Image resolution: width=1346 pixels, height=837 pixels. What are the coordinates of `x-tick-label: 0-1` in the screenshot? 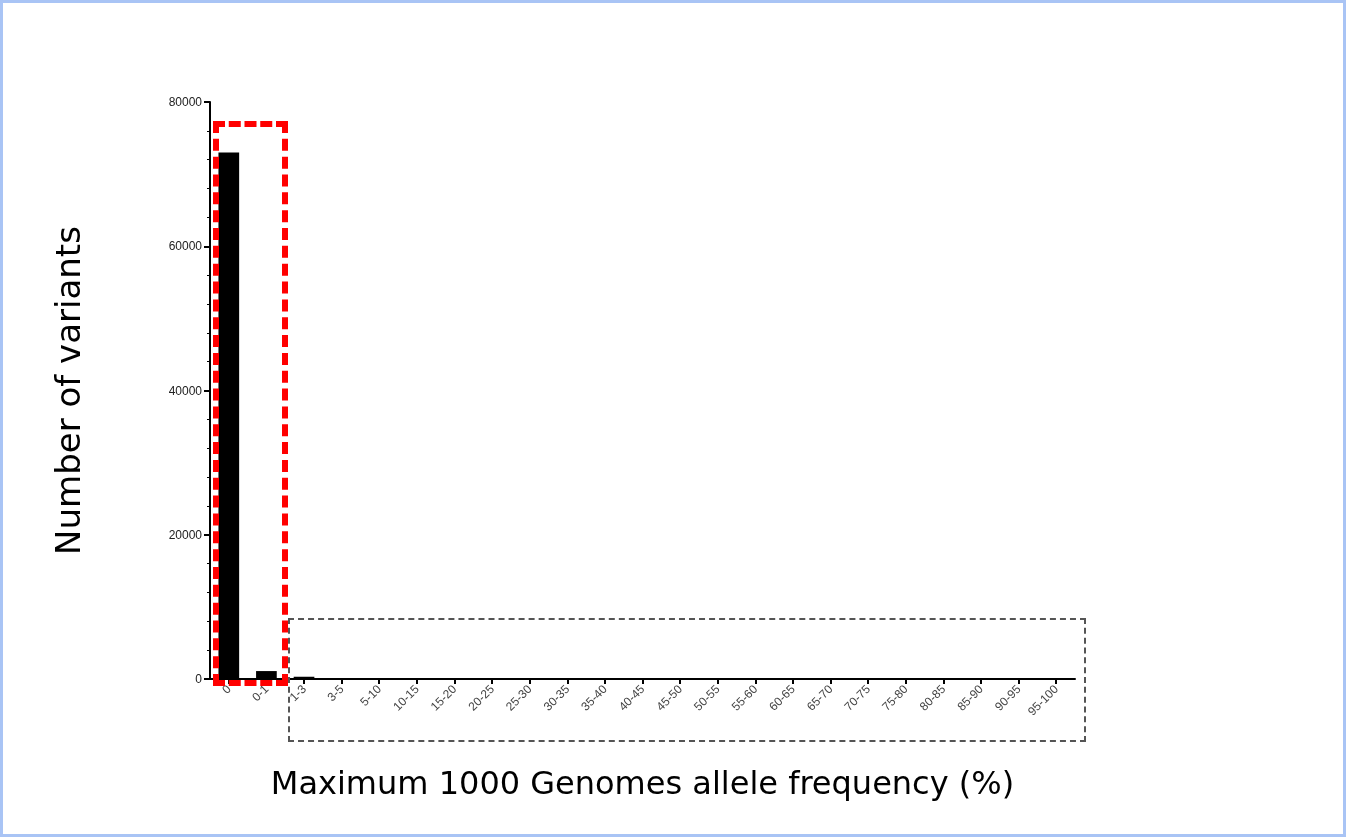 It's located at (260, 693).